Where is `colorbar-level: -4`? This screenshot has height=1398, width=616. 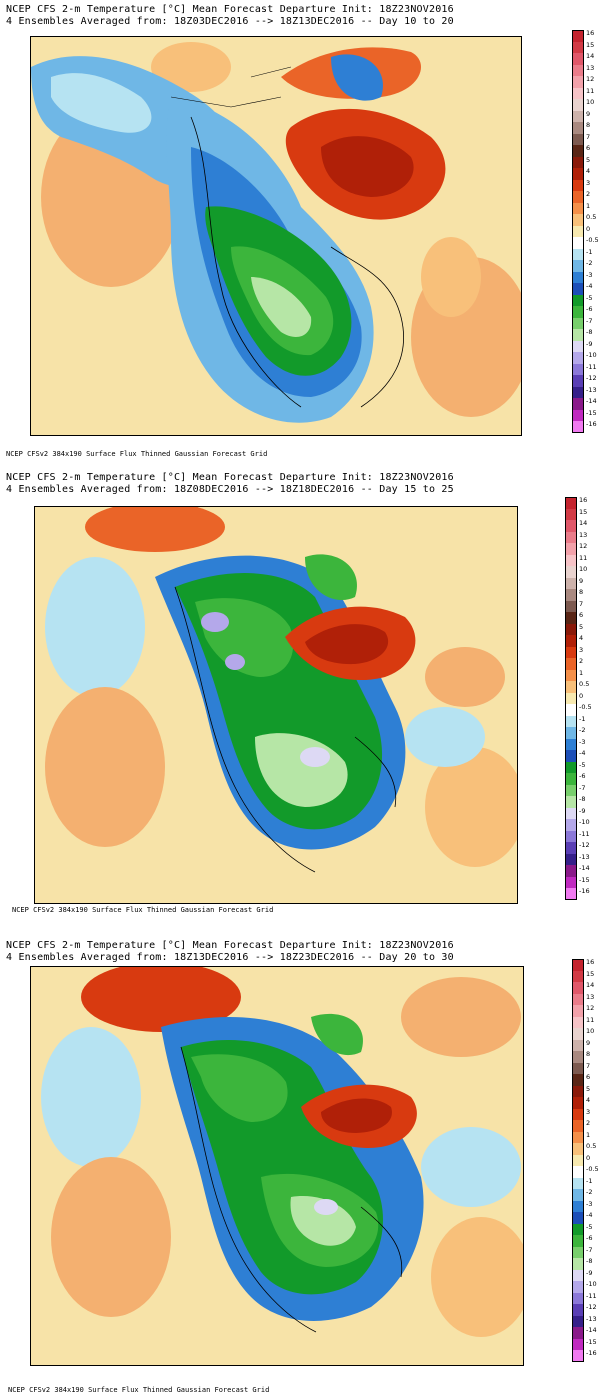 colorbar-level: -4 is located at coordinates (590, 1217).